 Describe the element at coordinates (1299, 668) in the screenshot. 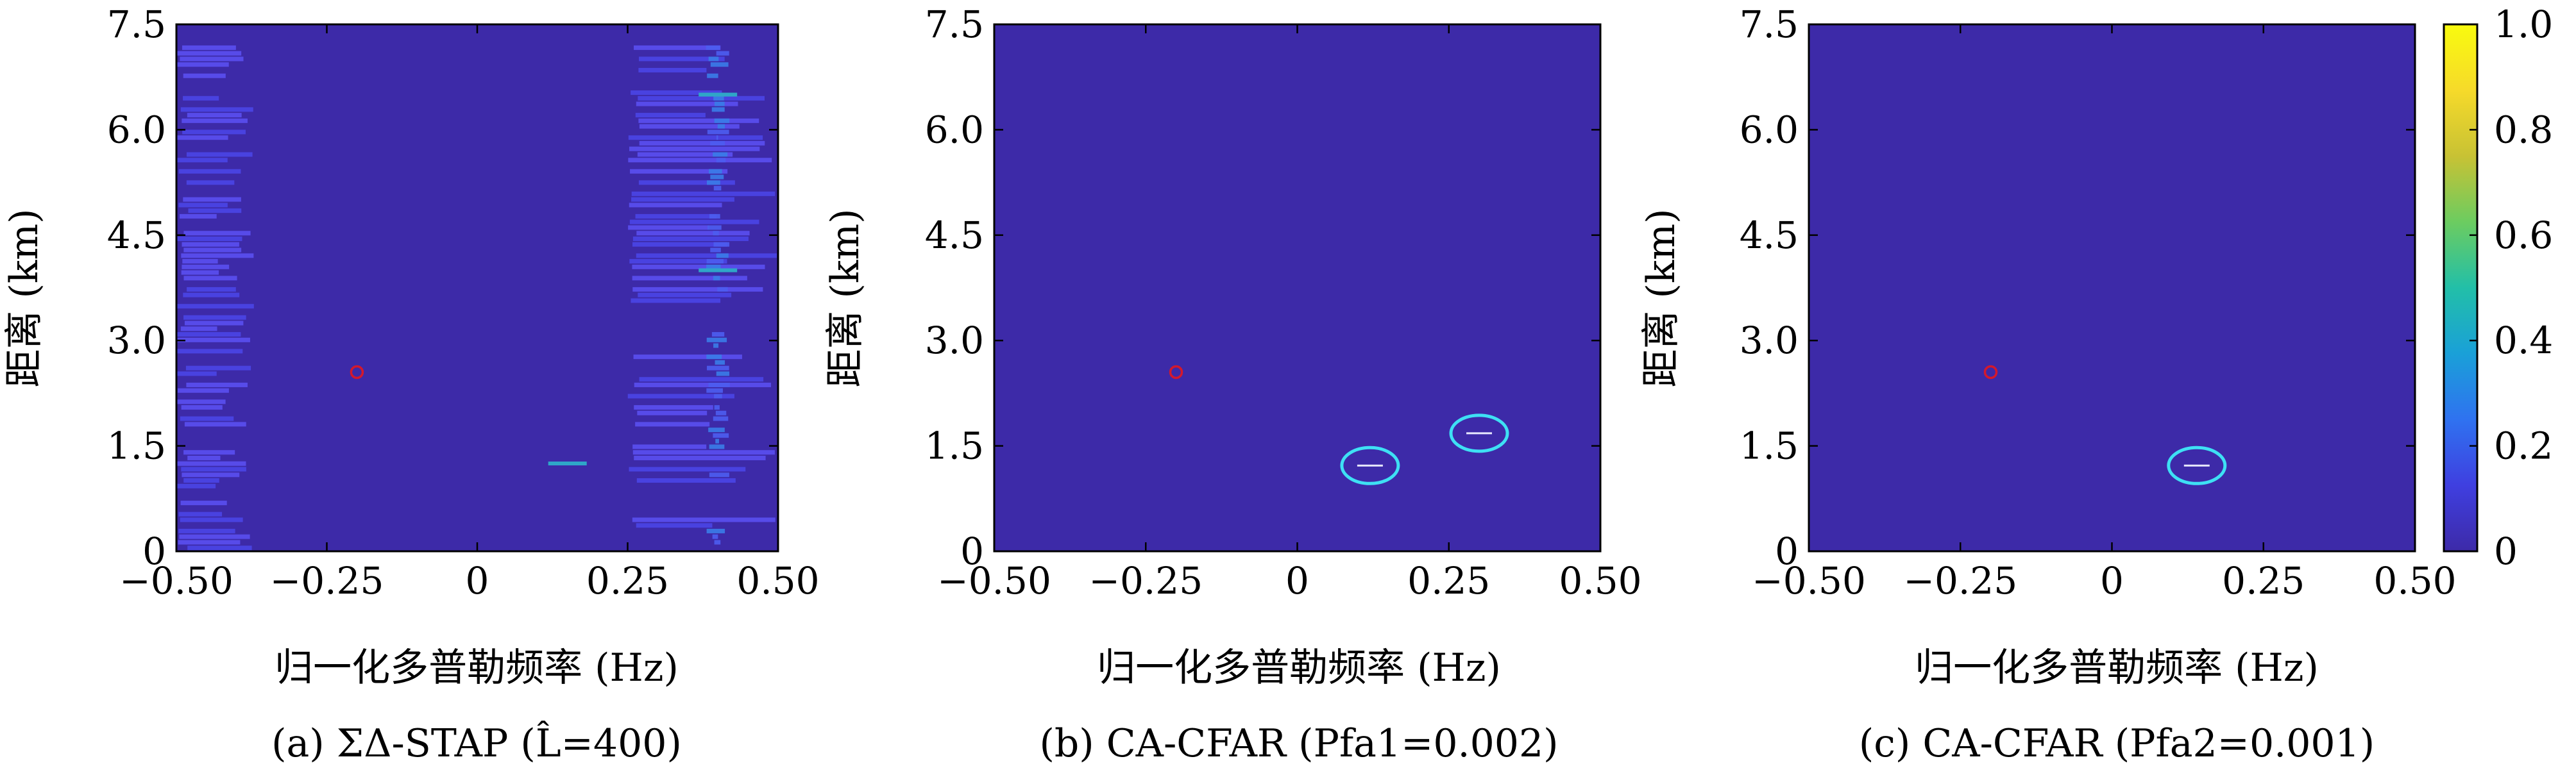

I see `xlabel-b: 归一化多普勒频率 (Hz)` at that location.